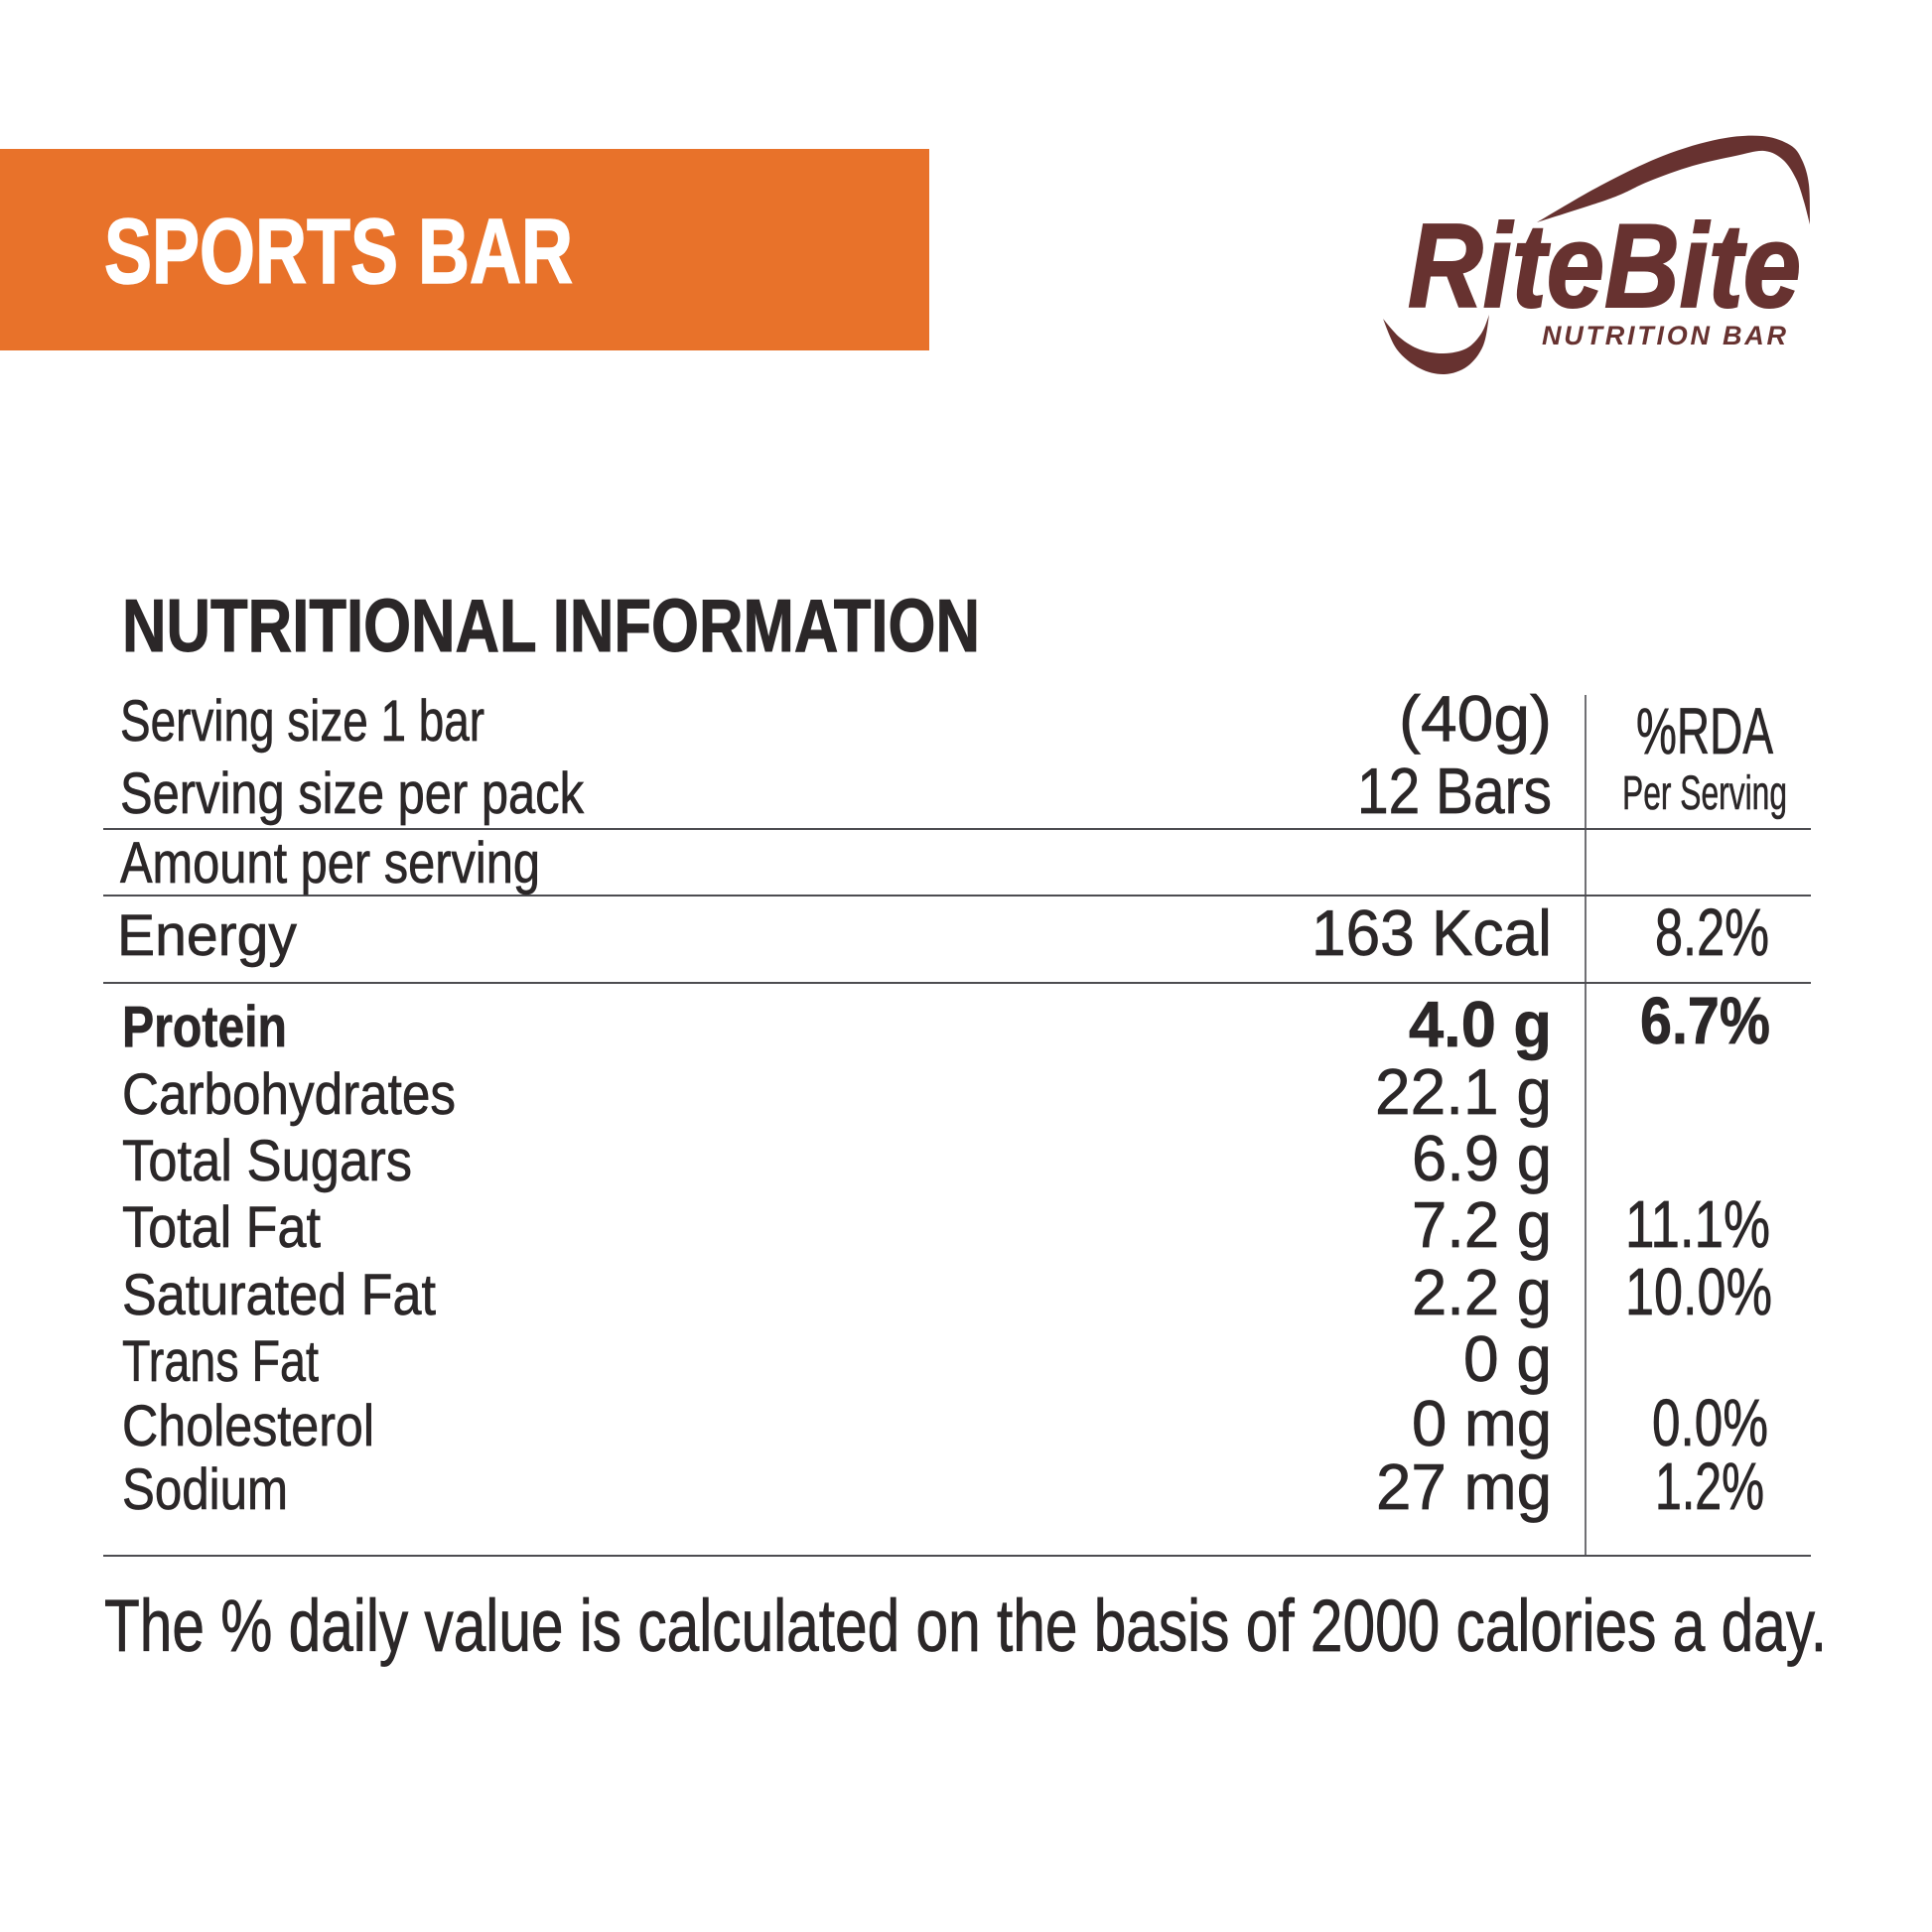 The height and width of the screenshot is (1932, 1932). What do you see at coordinates (1482, 1225) in the screenshot?
I see `svg-text: 7.2 g` at bounding box center [1482, 1225].